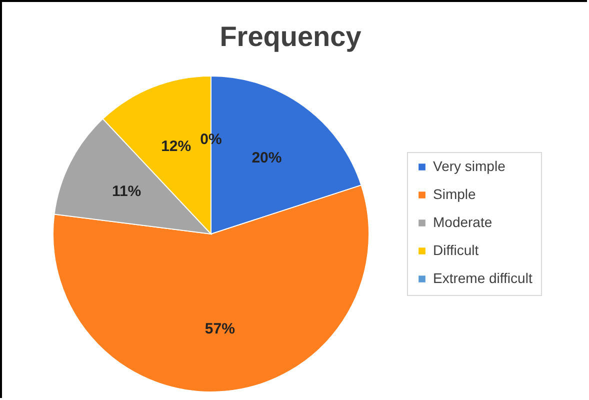 Image resolution: width=589 pixels, height=400 pixels. Describe the element at coordinates (456, 250) in the screenshot. I see `legend-label: Difficult` at that location.